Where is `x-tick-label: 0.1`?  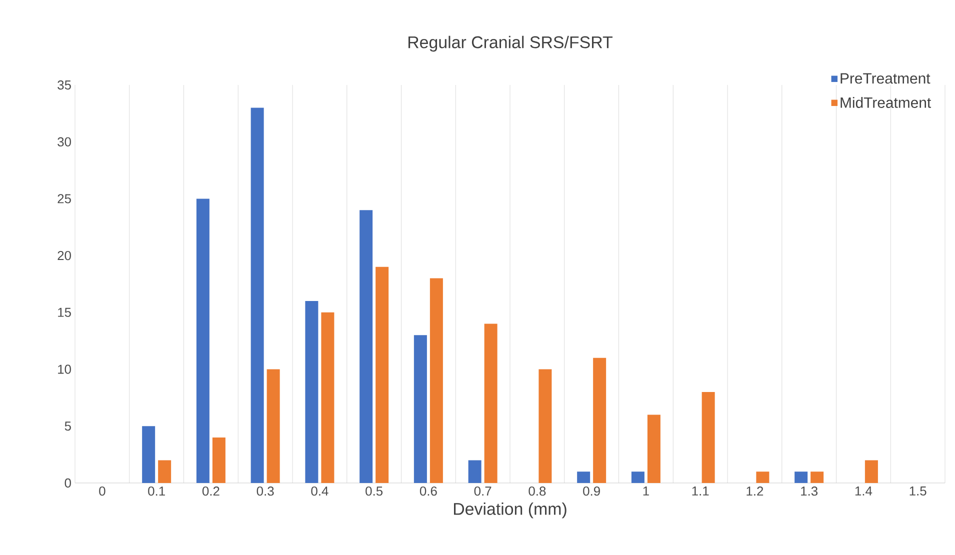
x-tick-label: 0.1 is located at coordinates (156, 491).